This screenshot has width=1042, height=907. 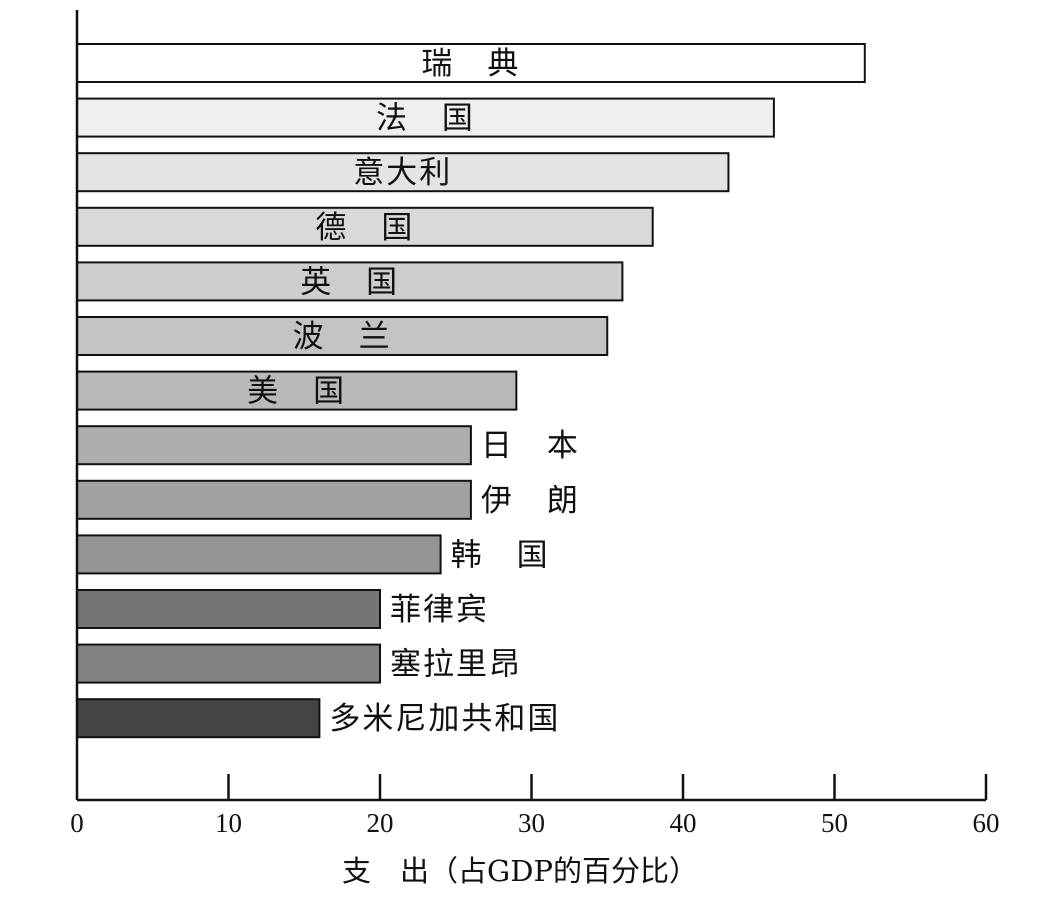 I want to click on bar-label-1: 法 国, so click(x=425, y=119).